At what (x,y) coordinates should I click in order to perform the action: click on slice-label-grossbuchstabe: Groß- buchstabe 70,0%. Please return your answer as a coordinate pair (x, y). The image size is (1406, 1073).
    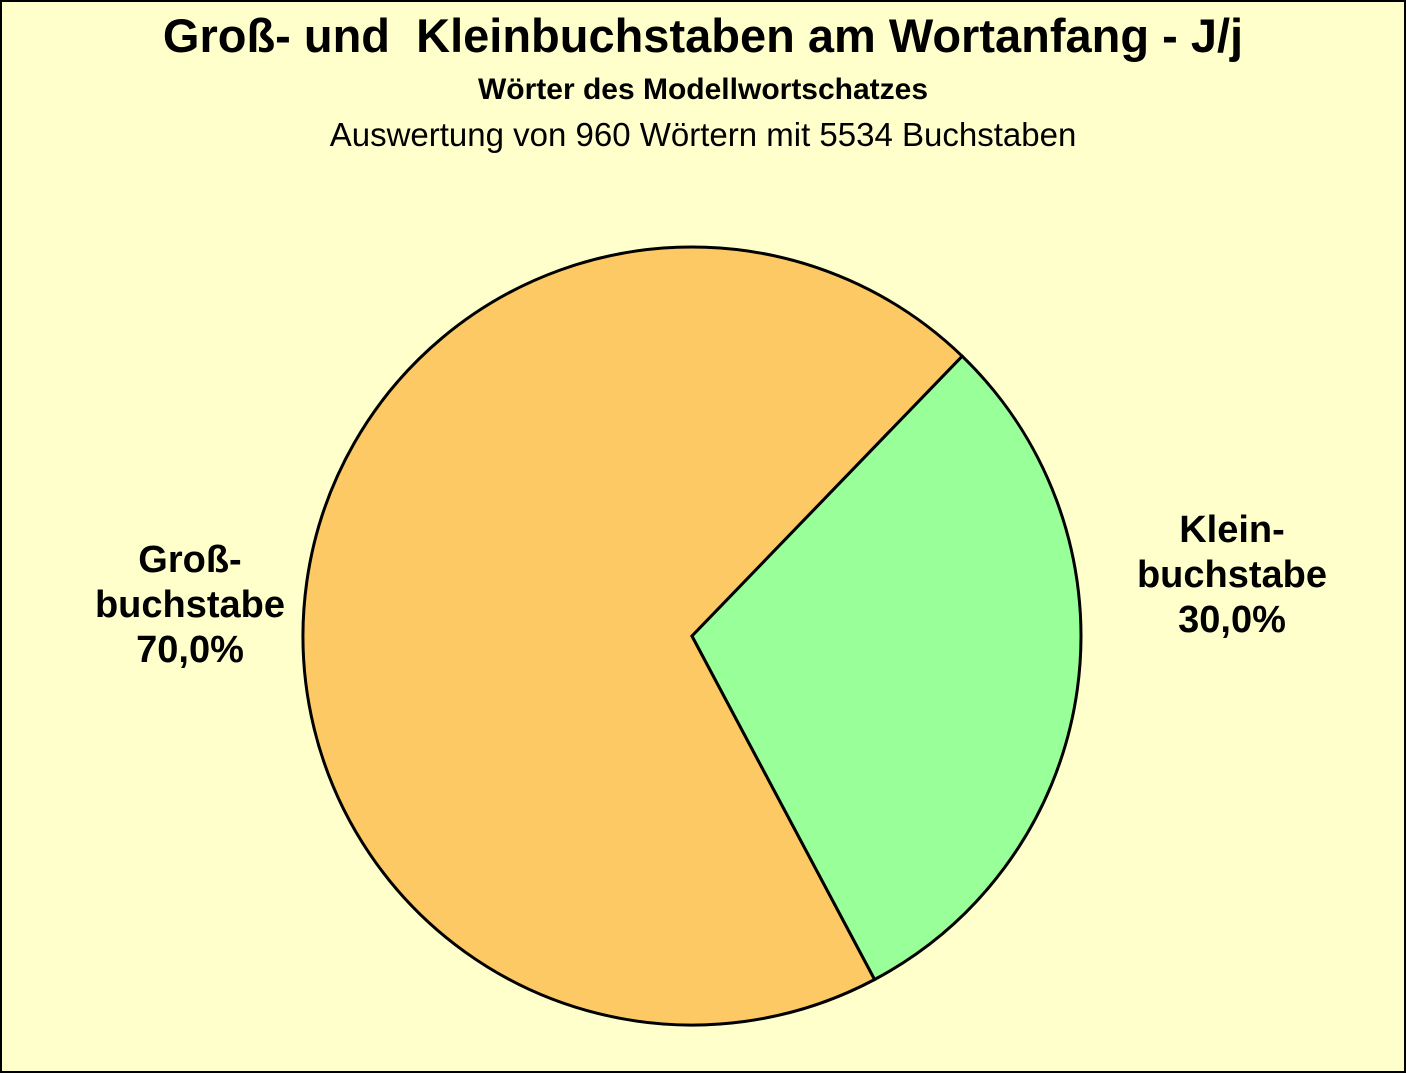
    Looking at the image, I should click on (190, 605).